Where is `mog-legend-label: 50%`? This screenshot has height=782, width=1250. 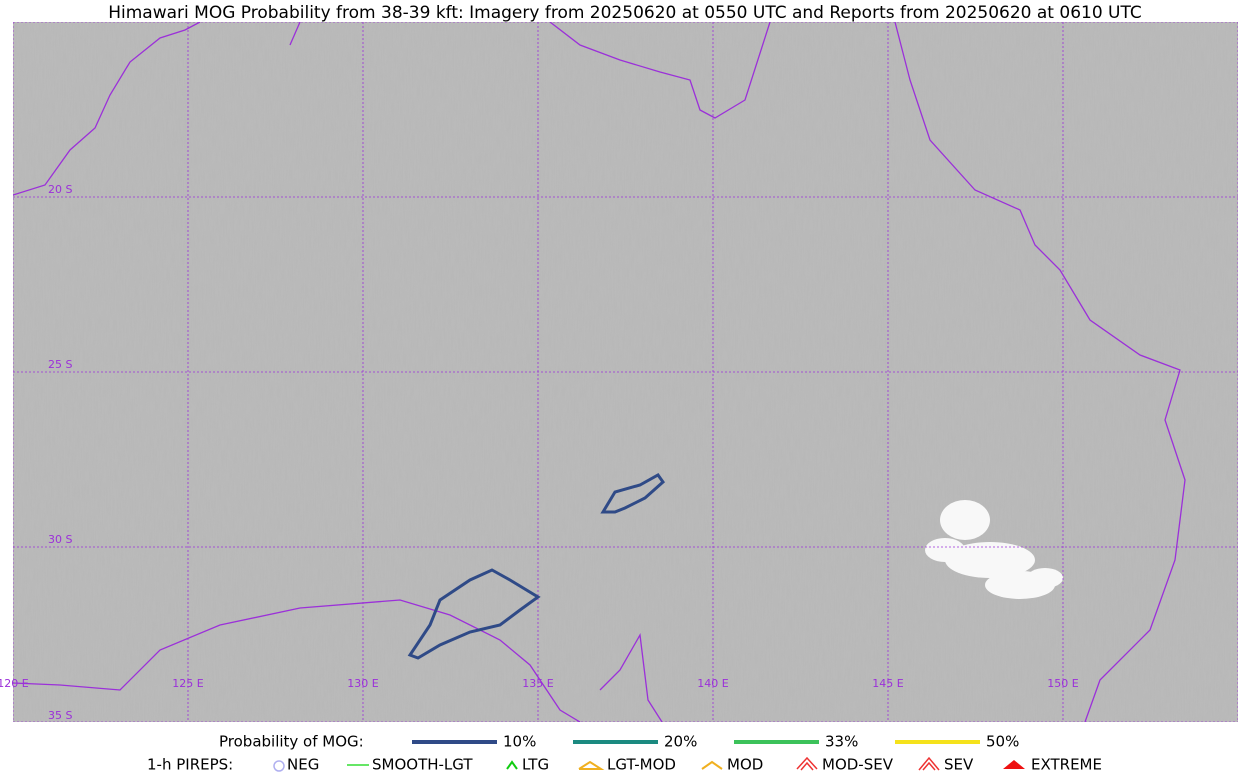 mog-legend-label: 50% is located at coordinates (1002, 742).